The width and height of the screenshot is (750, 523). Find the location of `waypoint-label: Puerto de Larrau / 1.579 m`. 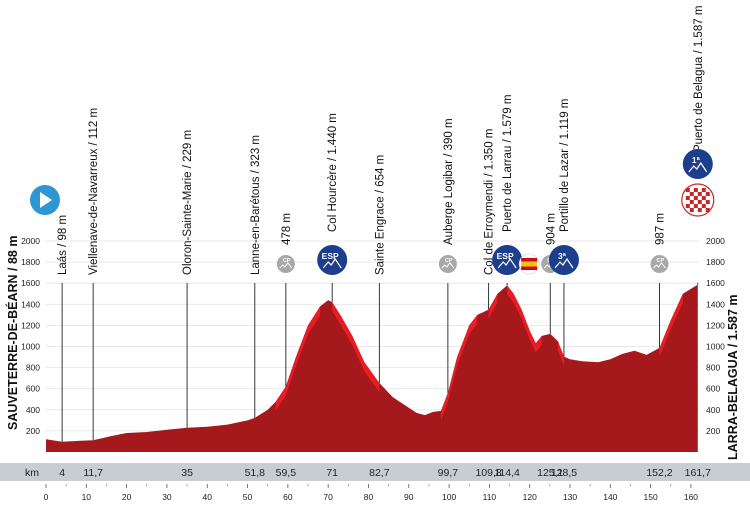

waypoint-label: Puerto de Larrau / 1.579 m is located at coordinates (508, 163).